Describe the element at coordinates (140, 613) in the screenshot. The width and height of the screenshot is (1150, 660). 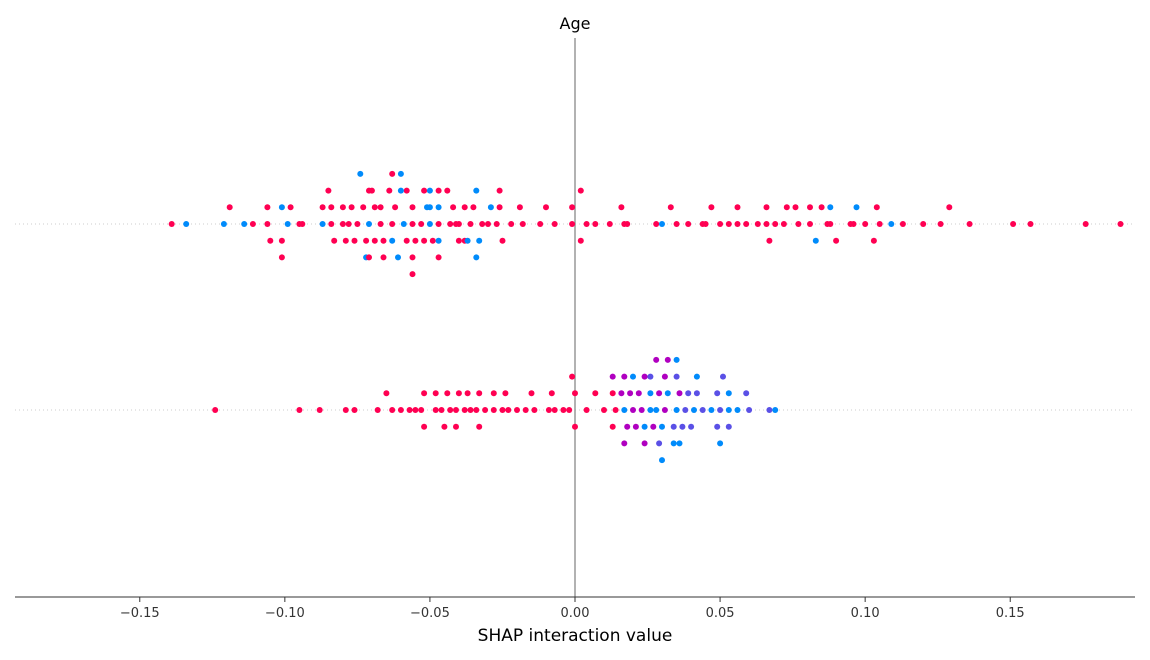
I see `x-tick-label: −0.15` at that location.